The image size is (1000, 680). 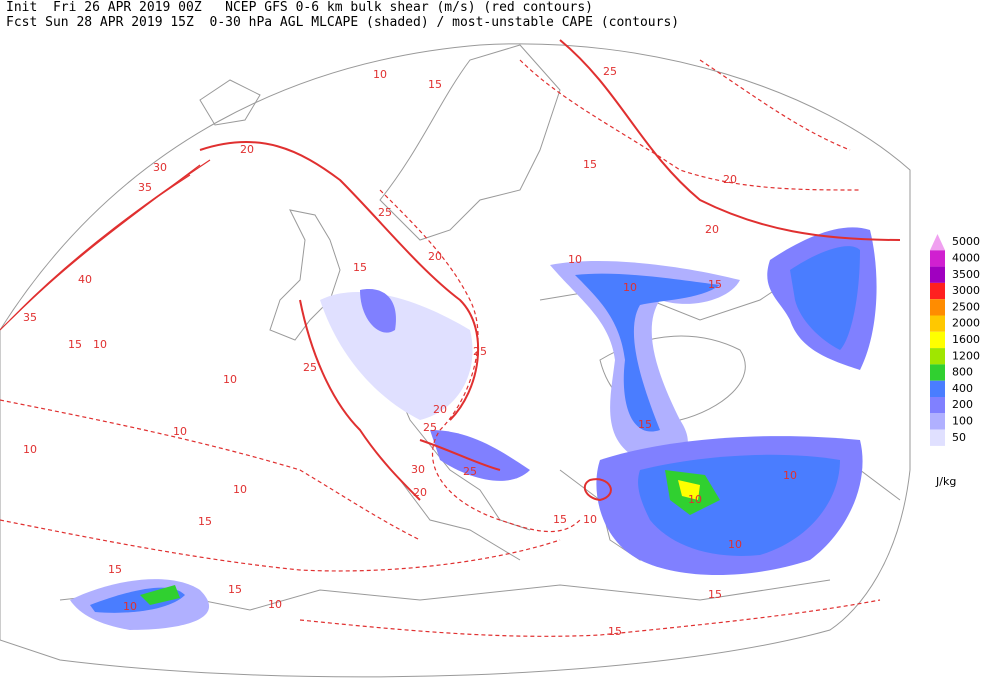 What do you see at coordinates (966, 355) in the screenshot?
I see `legend-label: 1200` at bounding box center [966, 355].